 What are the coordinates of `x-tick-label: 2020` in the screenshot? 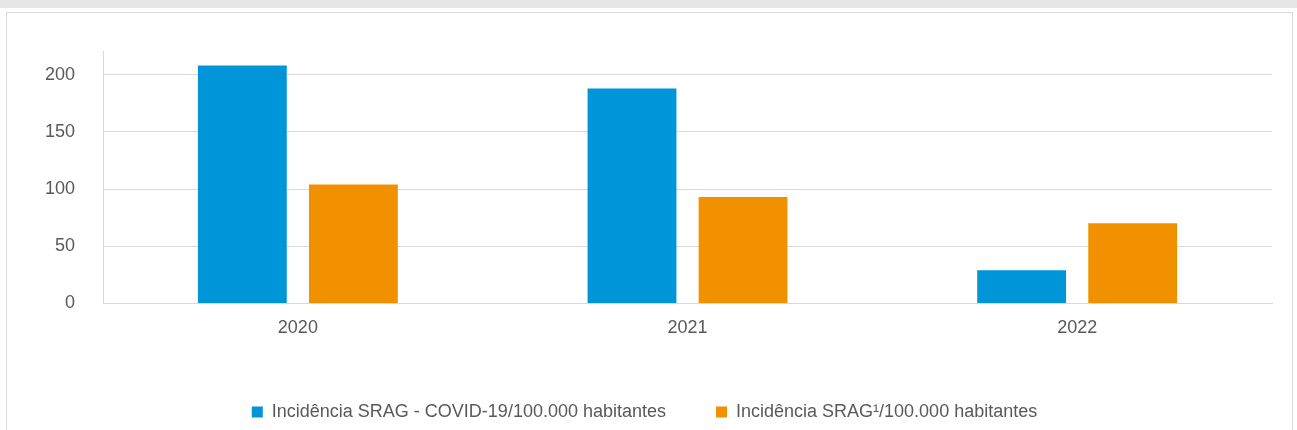 It's located at (297, 327).